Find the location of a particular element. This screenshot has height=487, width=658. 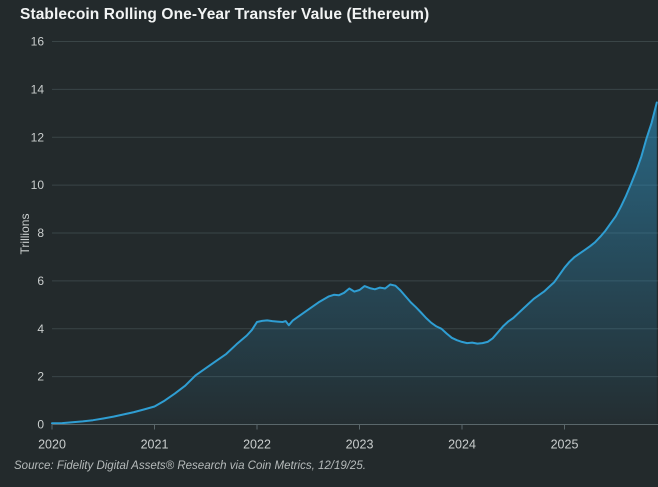

y-tick-label: 4 is located at coordinates (40, 329).